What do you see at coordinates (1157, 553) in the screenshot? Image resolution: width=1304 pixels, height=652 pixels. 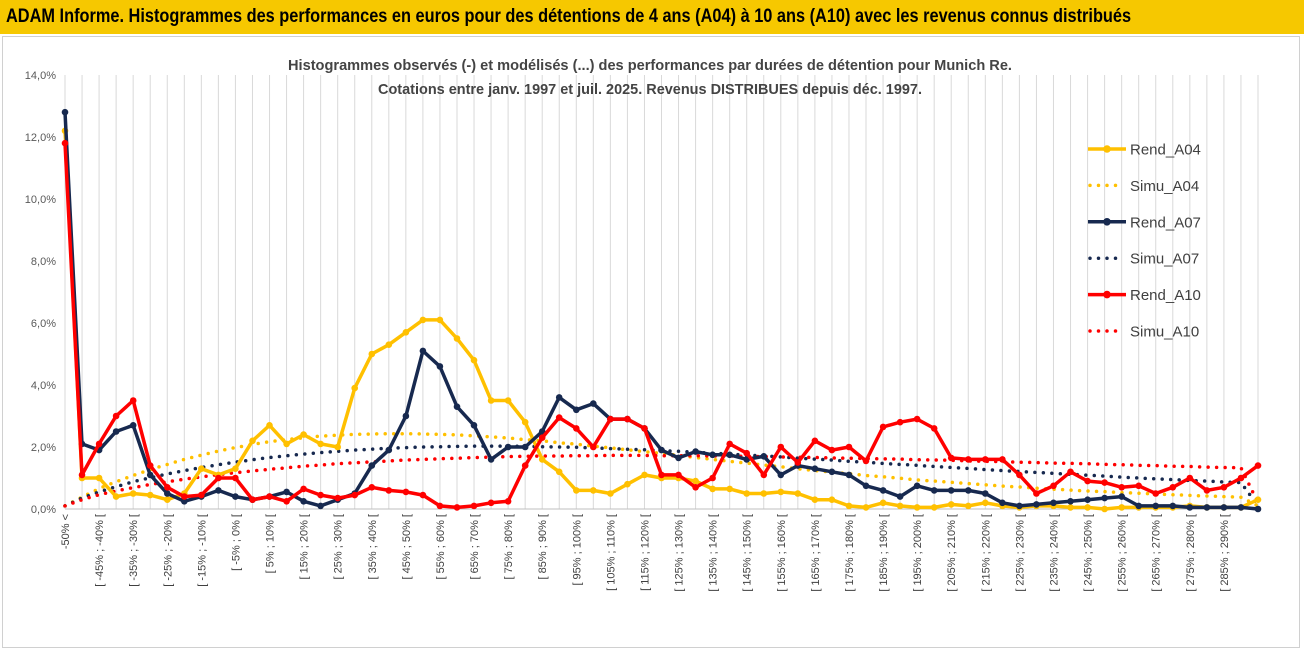 I see `x-tick-label-32: [ 265% ; 270% [` at bounding box center [1157, 553].